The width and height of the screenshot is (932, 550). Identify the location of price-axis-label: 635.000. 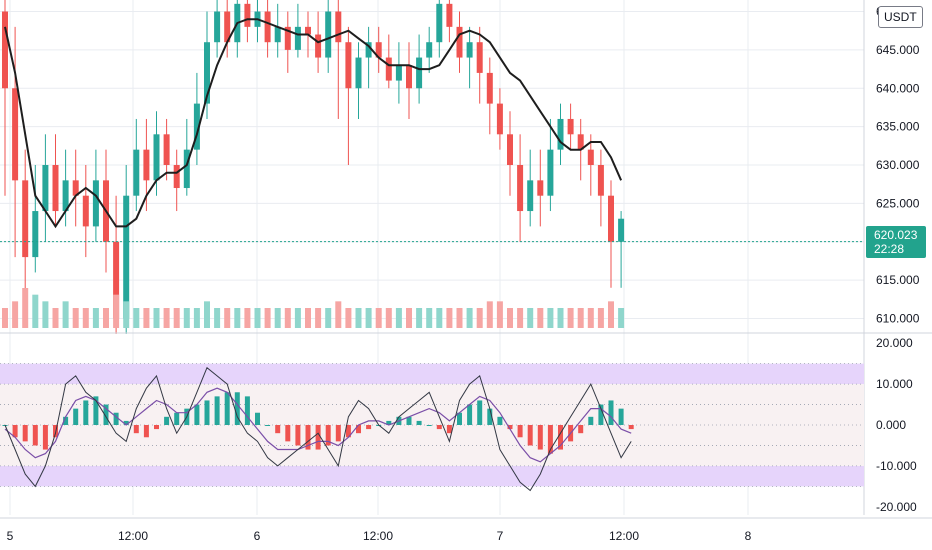
(898, 127).